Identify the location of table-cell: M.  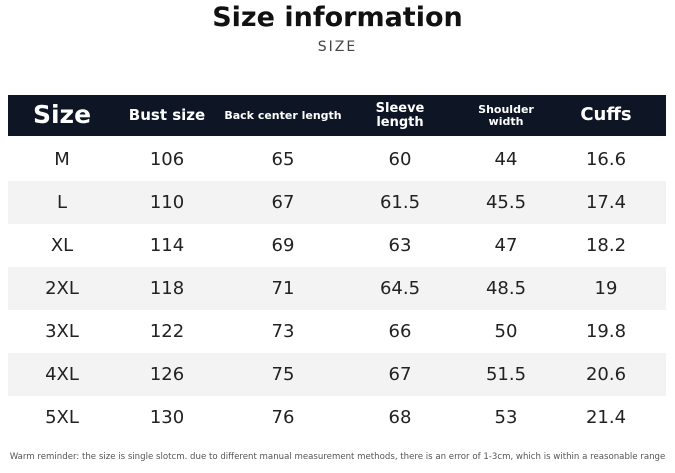
(62, 159).